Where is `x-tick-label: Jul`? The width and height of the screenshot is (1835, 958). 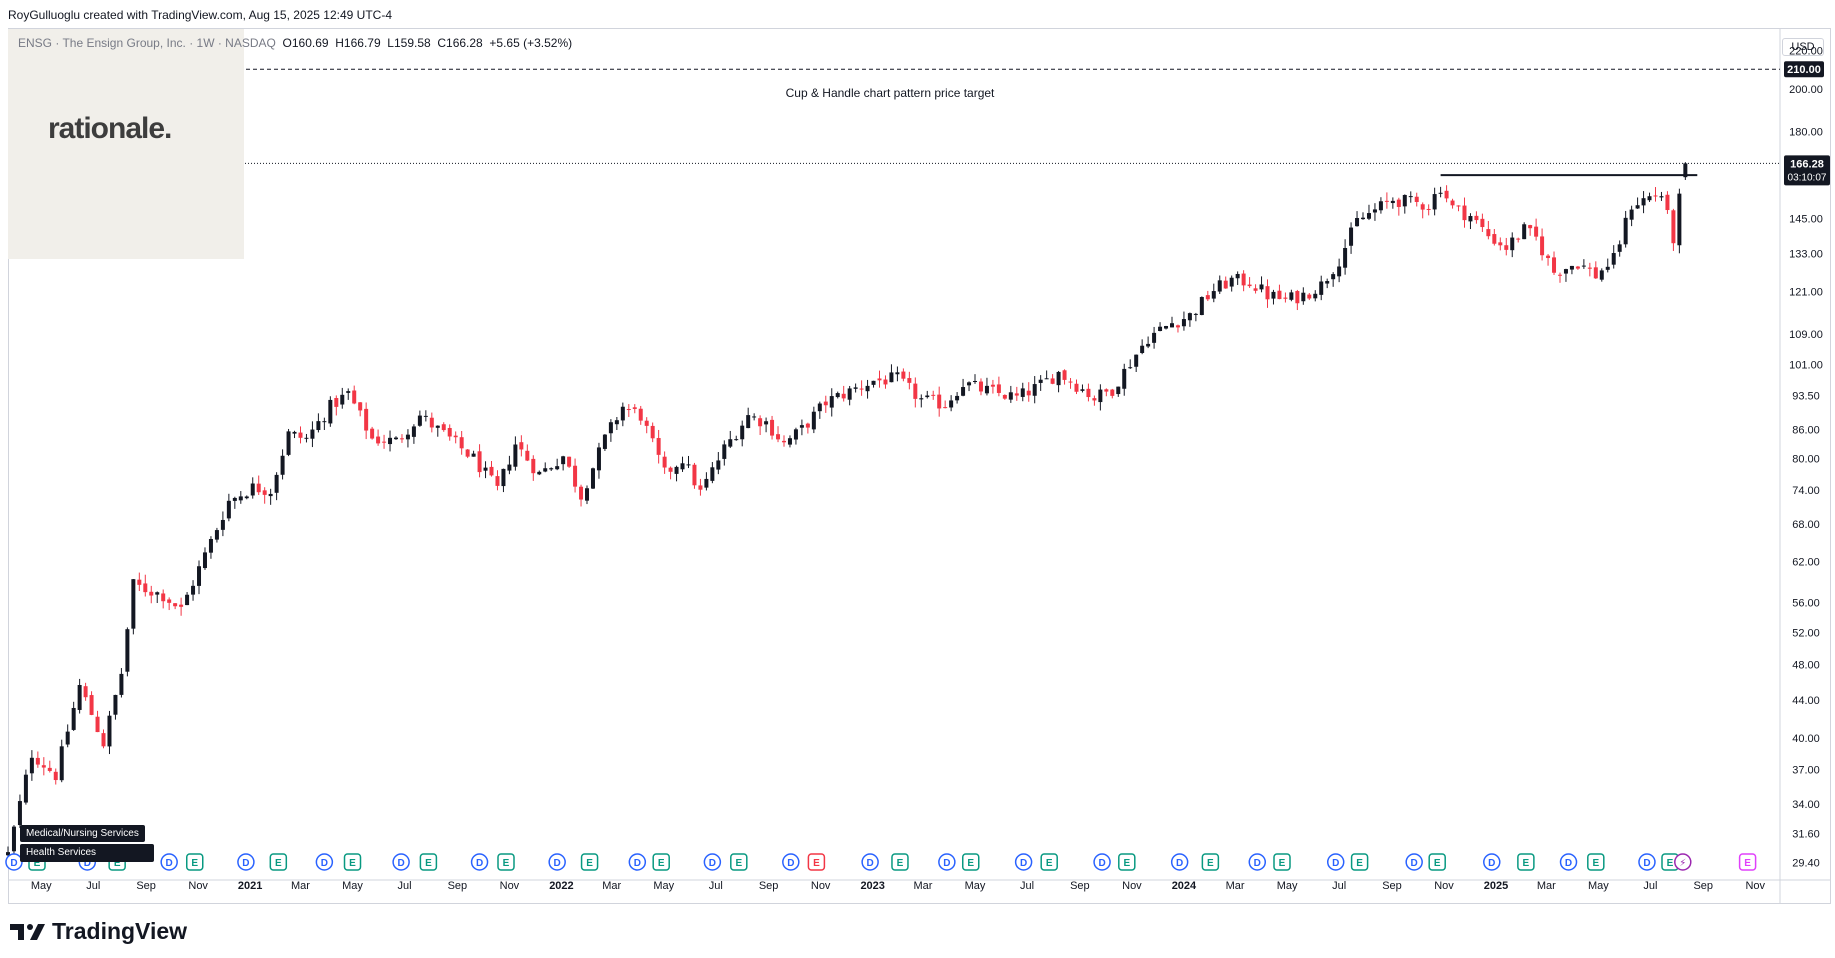
x-tick-label: Jul is located at coordinates (93, 886).